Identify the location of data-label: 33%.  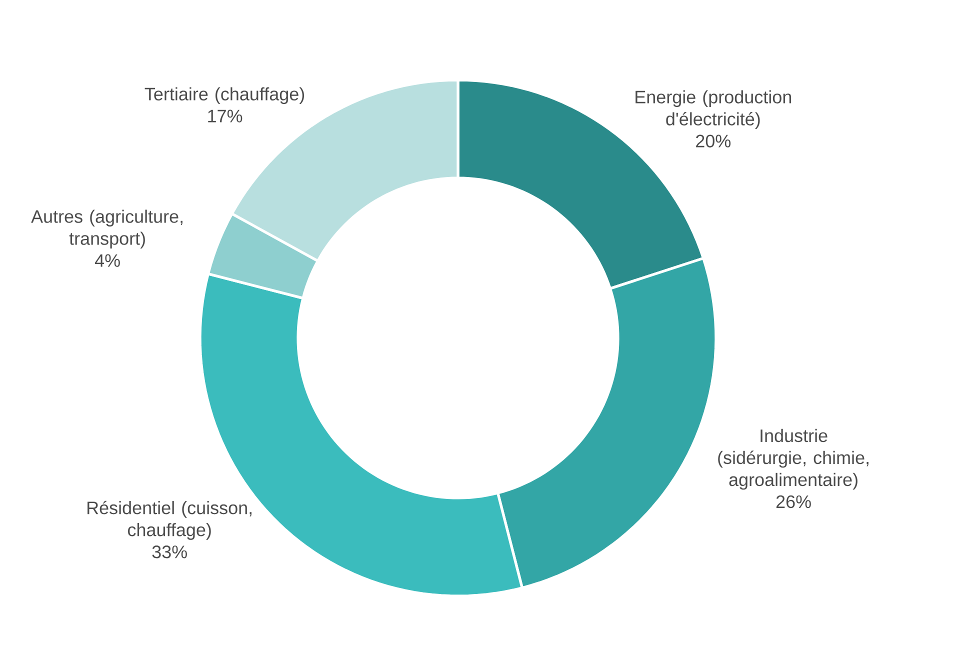
(169, 552).